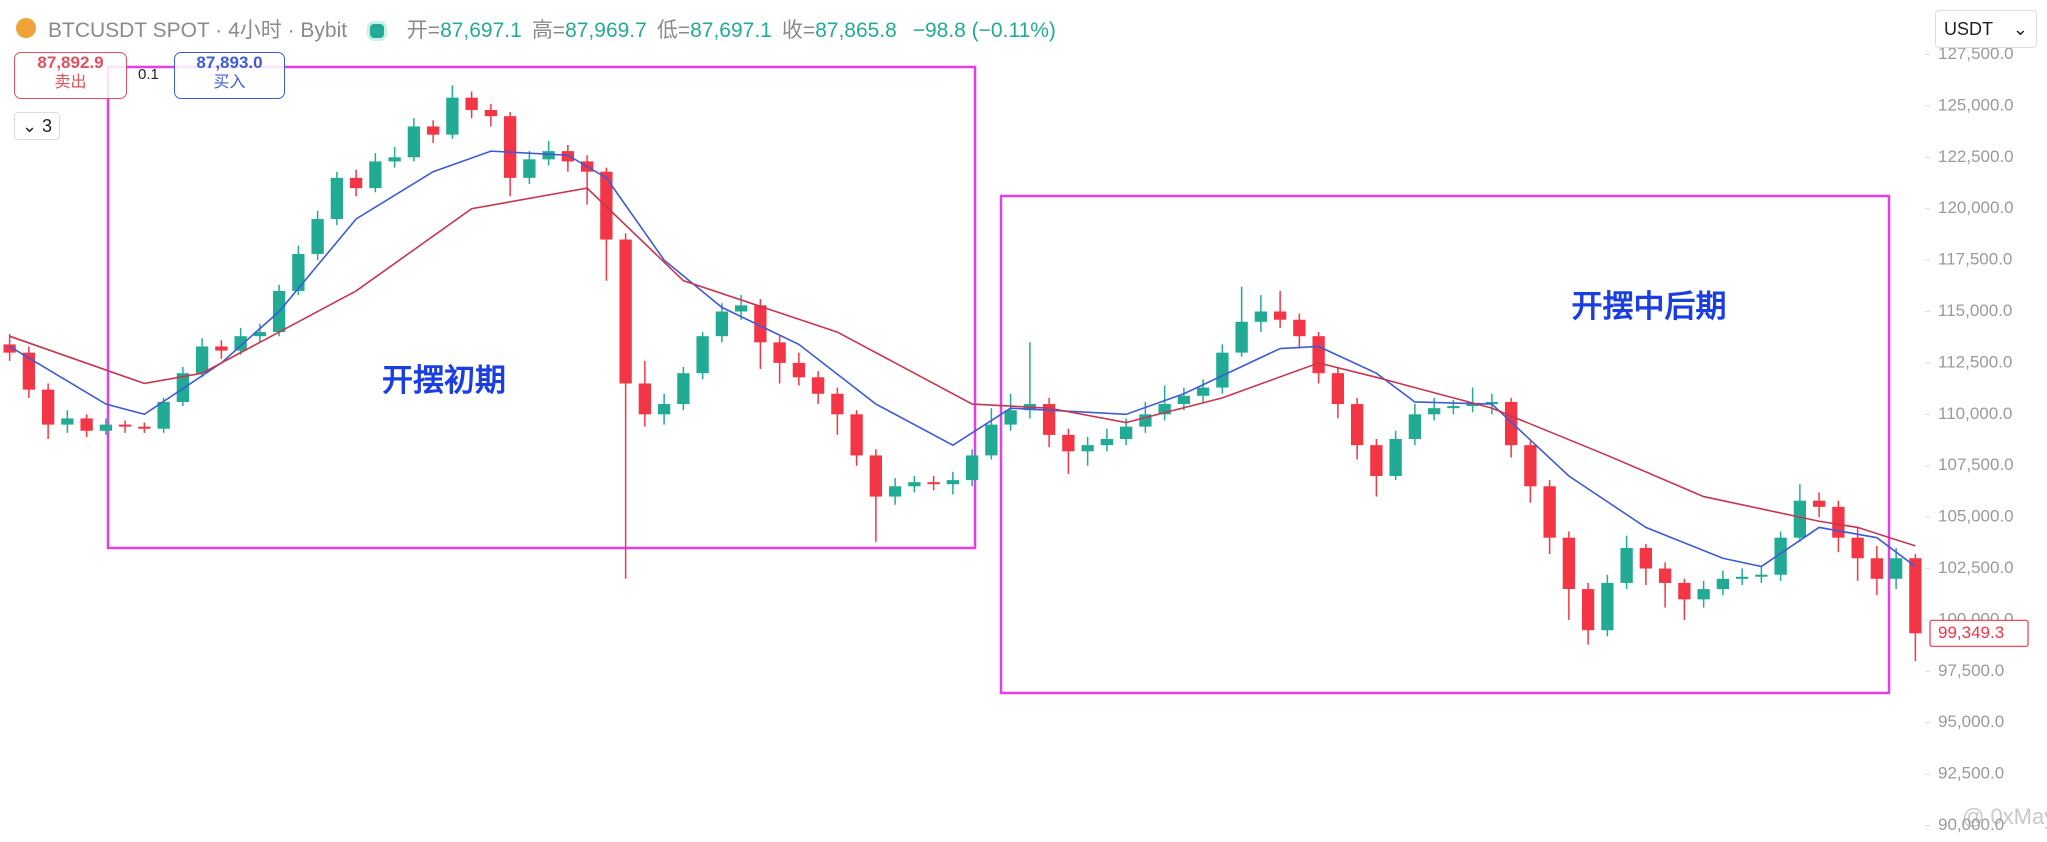 Image resolution: width=2047 pixels, height=842 pixels. What do you see at coordinates (229, 62) in the screenshot?
I see `buy-price: 87,893.0` at bounding box center [229, 62].